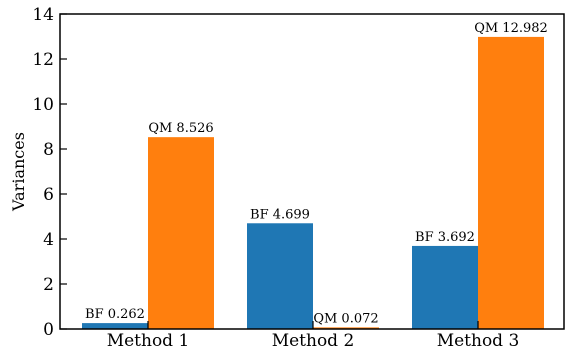 The height and width of the screenshot is (351, 566). I want to click on x-tick-label: Method 3, so click(478, 341).